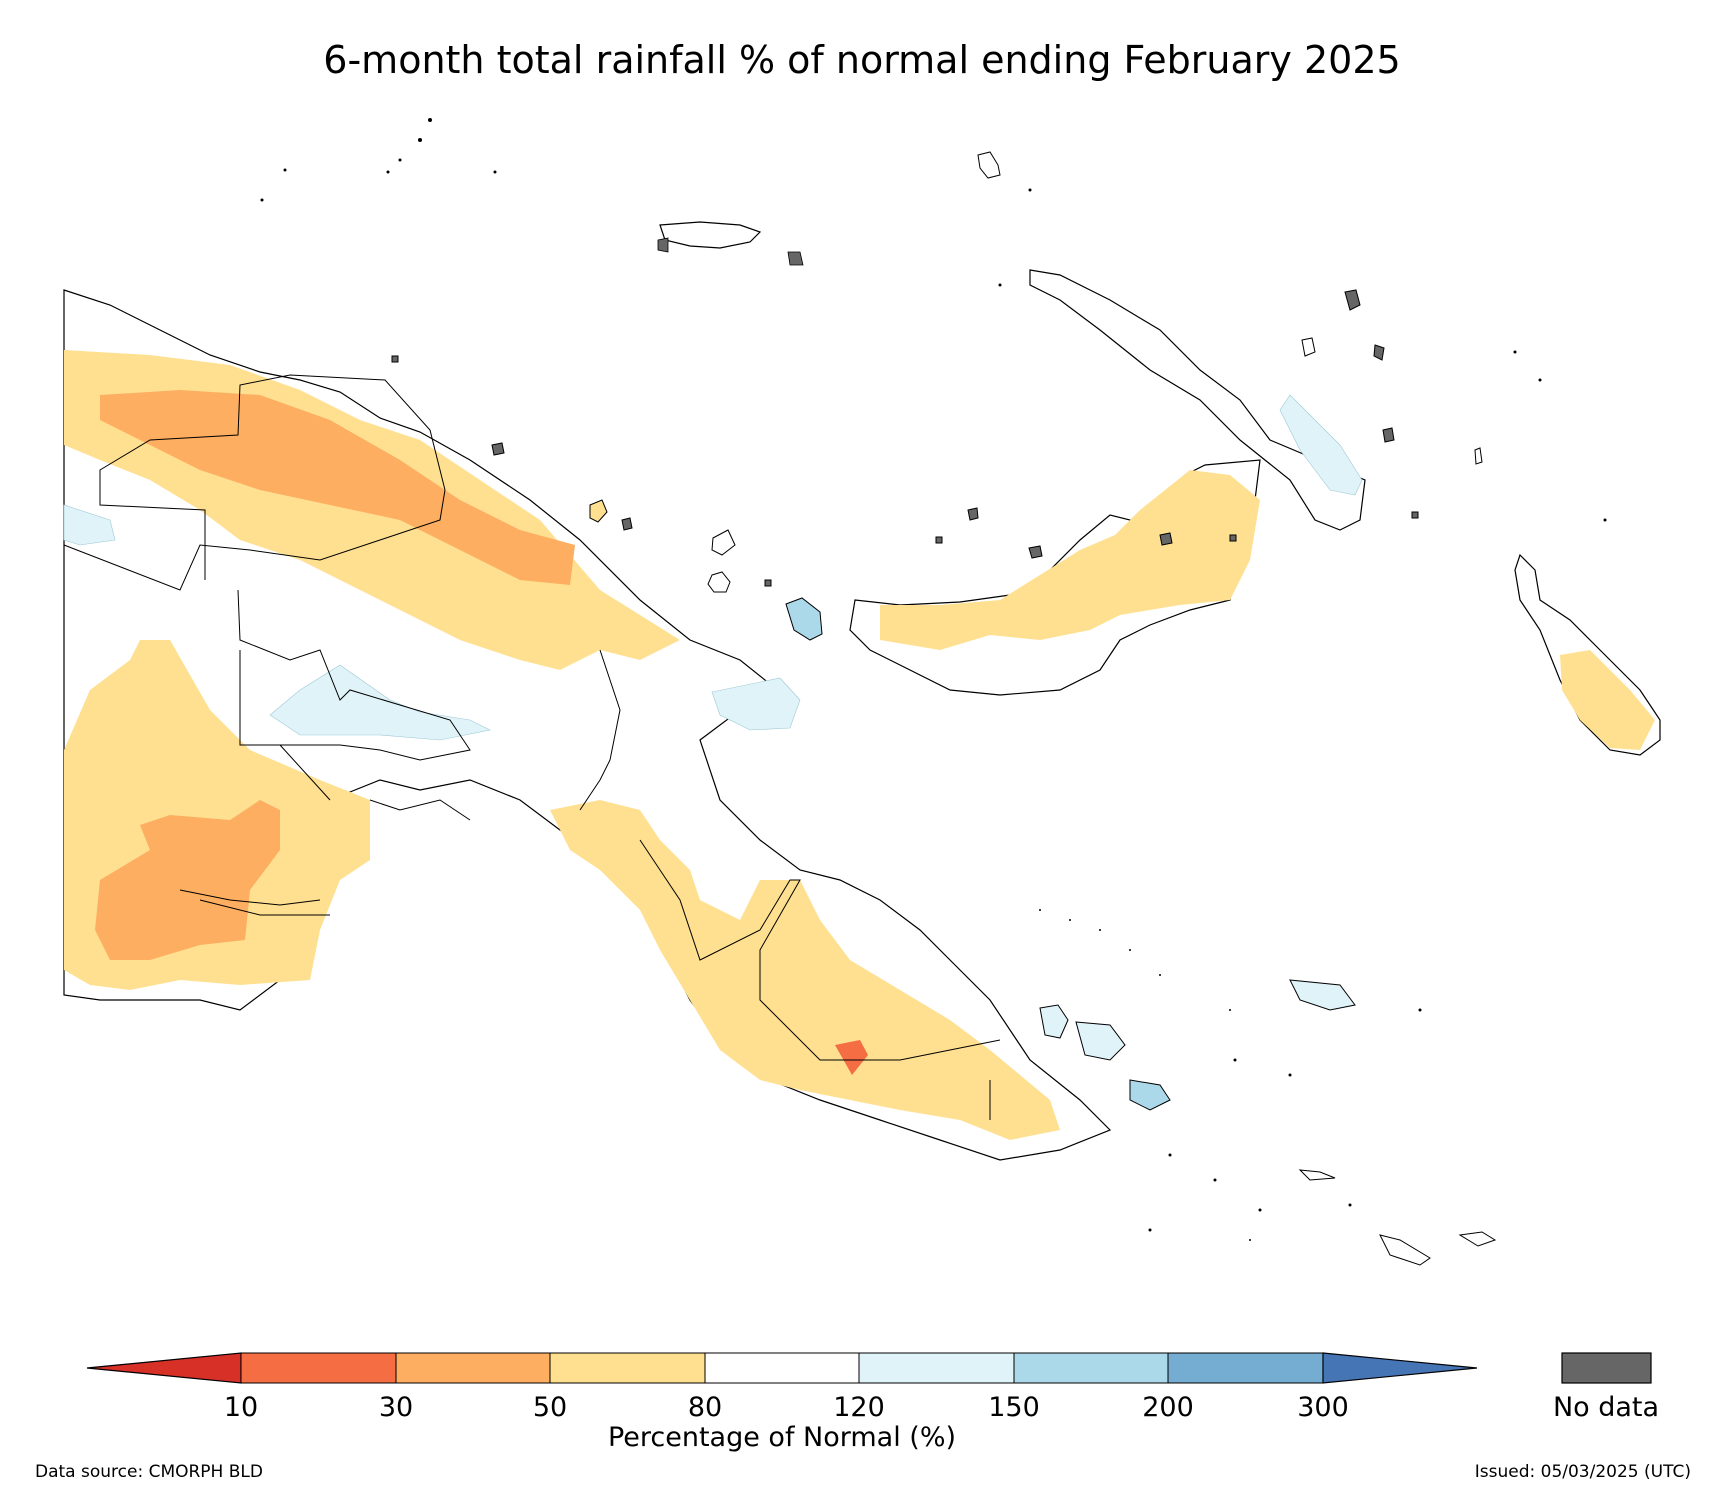 This screenshot has height=1494, width=1724. What do you see at coordinates (1606, 1368) in the screenshot?
I see `no-data-swatch` at bounding box center [1606, 1368].